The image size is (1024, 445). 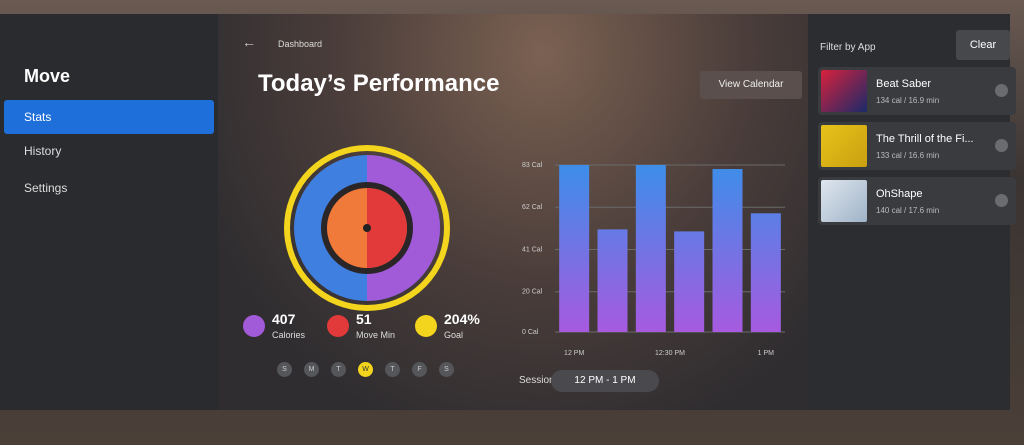 What do you see at coordinates (249, 42) in the screenshot?
I see `back-arrow: ←` at bounding box center [249, 42].